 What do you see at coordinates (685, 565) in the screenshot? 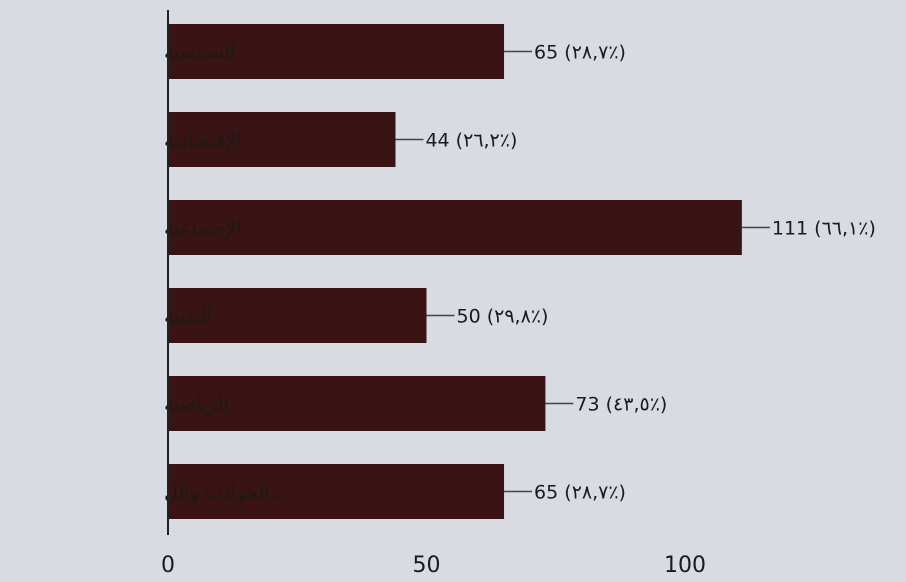
I see `x-tick-label: 100` at bounding box center [685, 565].